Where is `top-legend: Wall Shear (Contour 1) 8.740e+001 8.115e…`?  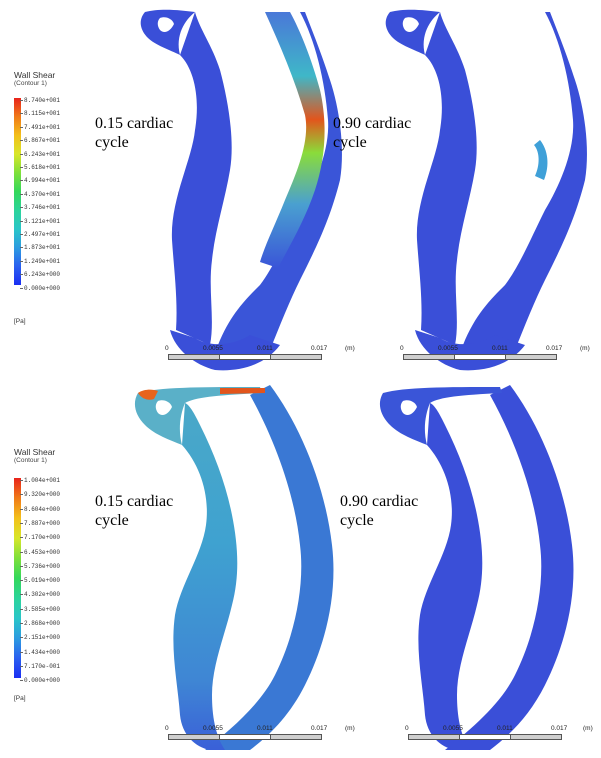
top-legend: Wall Shear (Contour 1) 8.740e+001 8.115e… is located at coordinates (59, 205).